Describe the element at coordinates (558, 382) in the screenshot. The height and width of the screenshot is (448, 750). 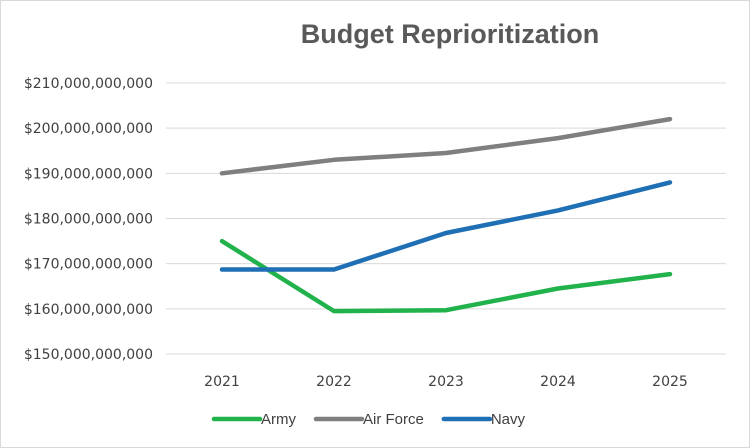
I see `x-tick-label: 2024` at that location.